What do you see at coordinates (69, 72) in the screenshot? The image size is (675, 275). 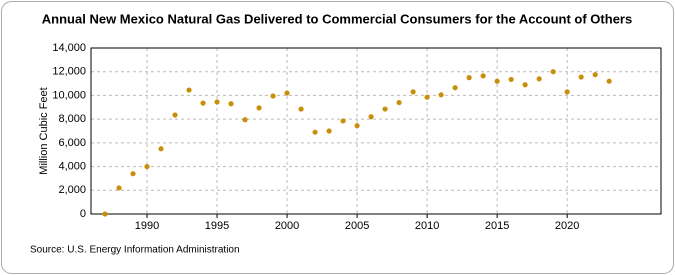 I see `y-tick-label: 12,000` at bounding box center [69, 72].